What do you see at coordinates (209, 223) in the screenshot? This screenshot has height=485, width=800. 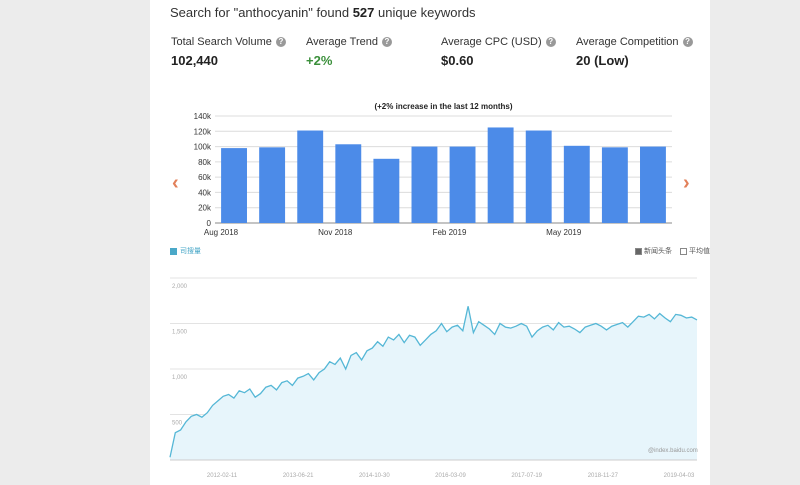 I see `y-tick-label: 0` at bounding box center [209, 223].